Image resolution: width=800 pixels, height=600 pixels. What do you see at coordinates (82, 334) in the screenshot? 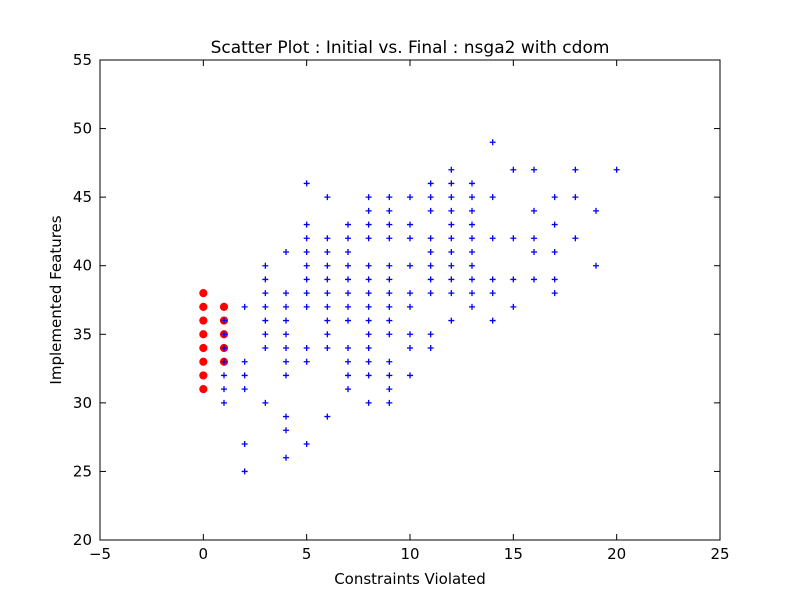
I see `y-tick-label: 35` at bounding box center [82, 334].